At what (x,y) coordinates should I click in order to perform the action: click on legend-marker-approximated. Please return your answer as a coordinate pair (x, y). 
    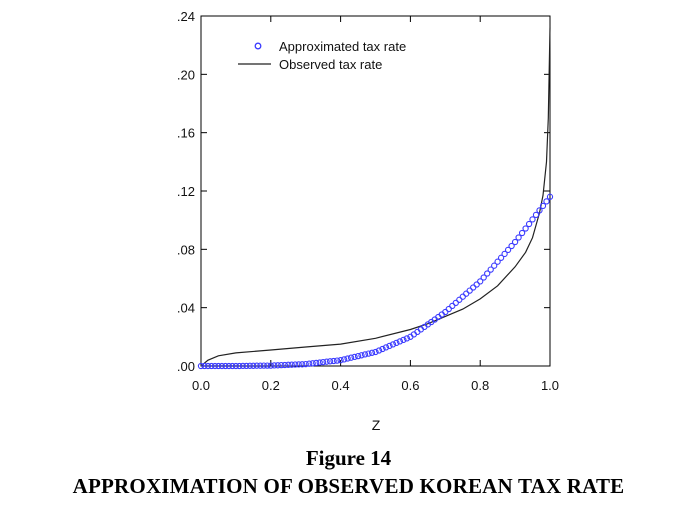
    Looking at the image, I should click on (258, 46).